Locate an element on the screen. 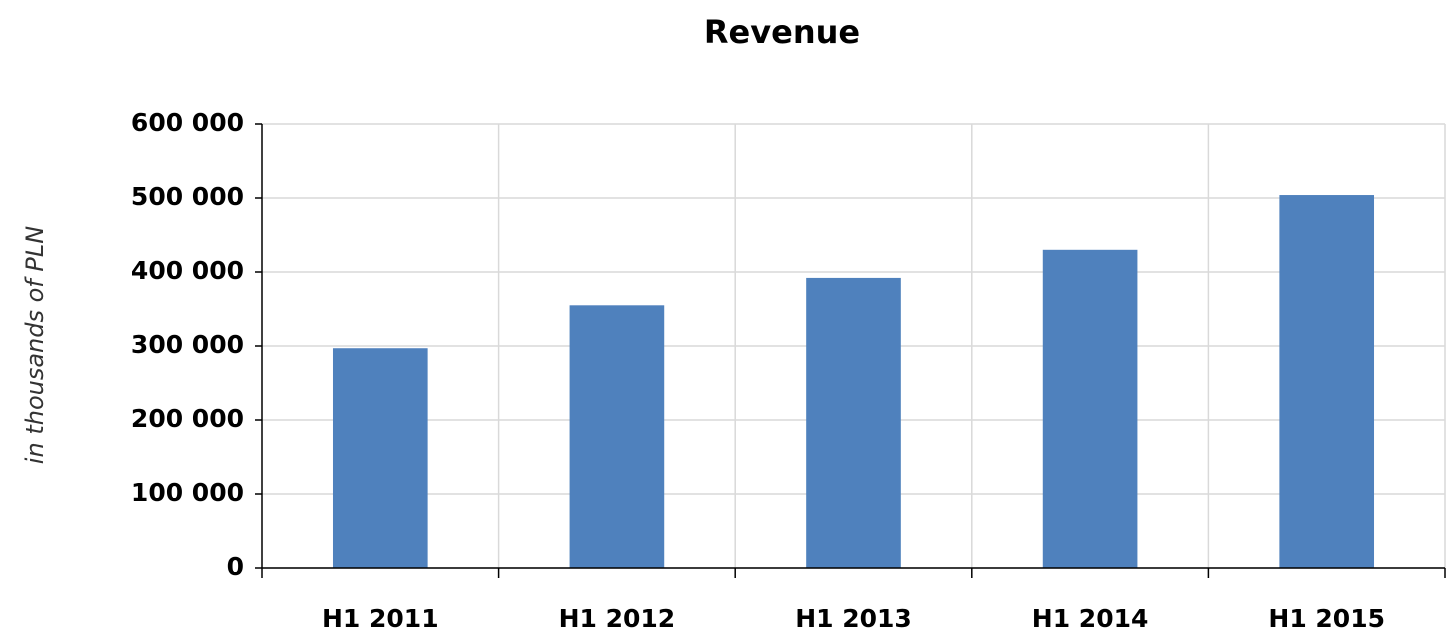 Image resolution: width=1447 pixels, height=633 pixels. y-tick-label: 600 000 is located at coordinates (187, 122).